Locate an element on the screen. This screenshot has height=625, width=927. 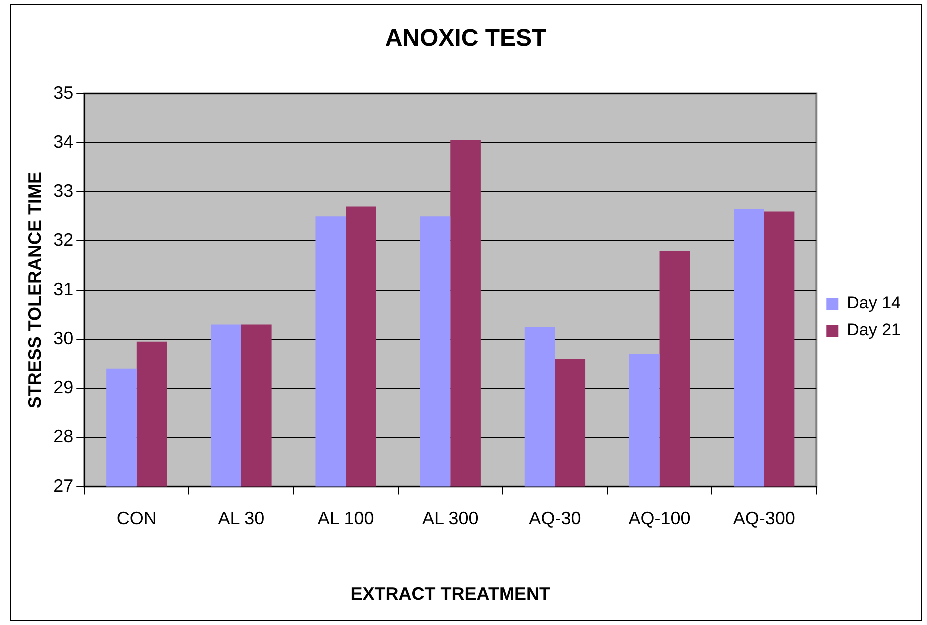
y-tick-label: 35 is located at coordinates (64, 92).